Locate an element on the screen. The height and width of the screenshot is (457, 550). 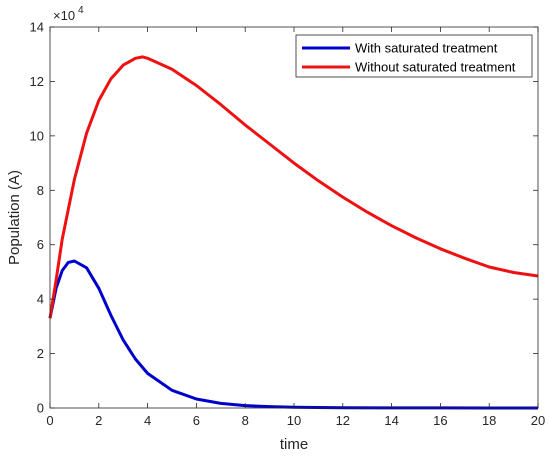
y-exponent-power: 4 is located at coordinates (81, 10).